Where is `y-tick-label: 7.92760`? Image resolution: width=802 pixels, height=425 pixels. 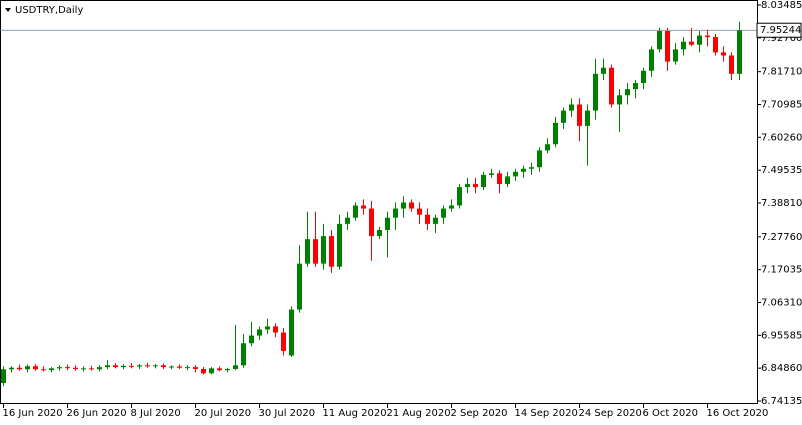
y-tick-label: 7.92760 is located at coordinates (781, 38).